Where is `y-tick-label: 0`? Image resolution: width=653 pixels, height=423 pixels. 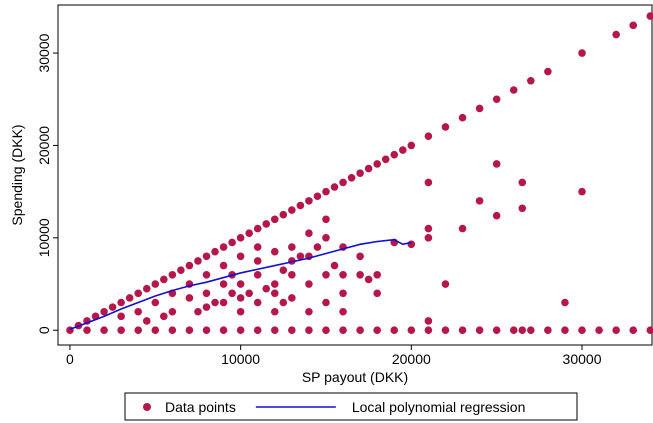 y-tick-label: 0 is located at coordinates (44, 330).